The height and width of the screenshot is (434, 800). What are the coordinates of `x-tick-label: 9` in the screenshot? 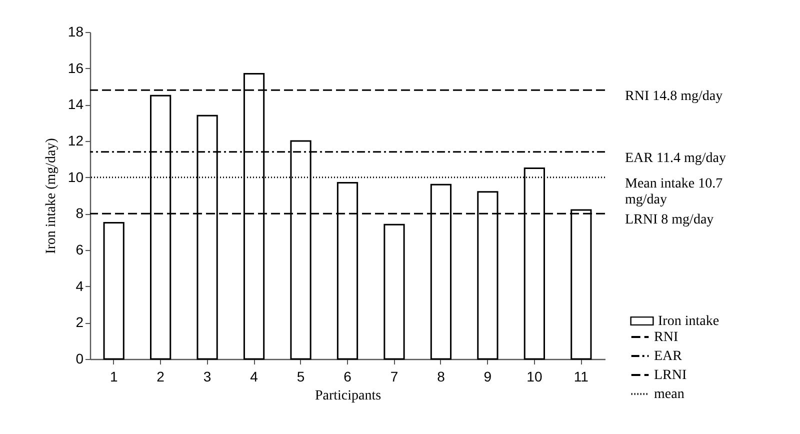 It's located at (488, 376).